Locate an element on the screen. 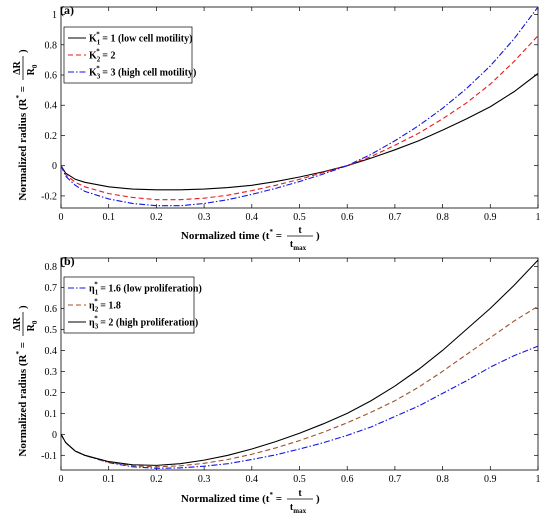 The width and height of the screenshot is (550, 532). legend-entry-label: η3* = 2 (high proliferation) is located at coordinates (143, 323).